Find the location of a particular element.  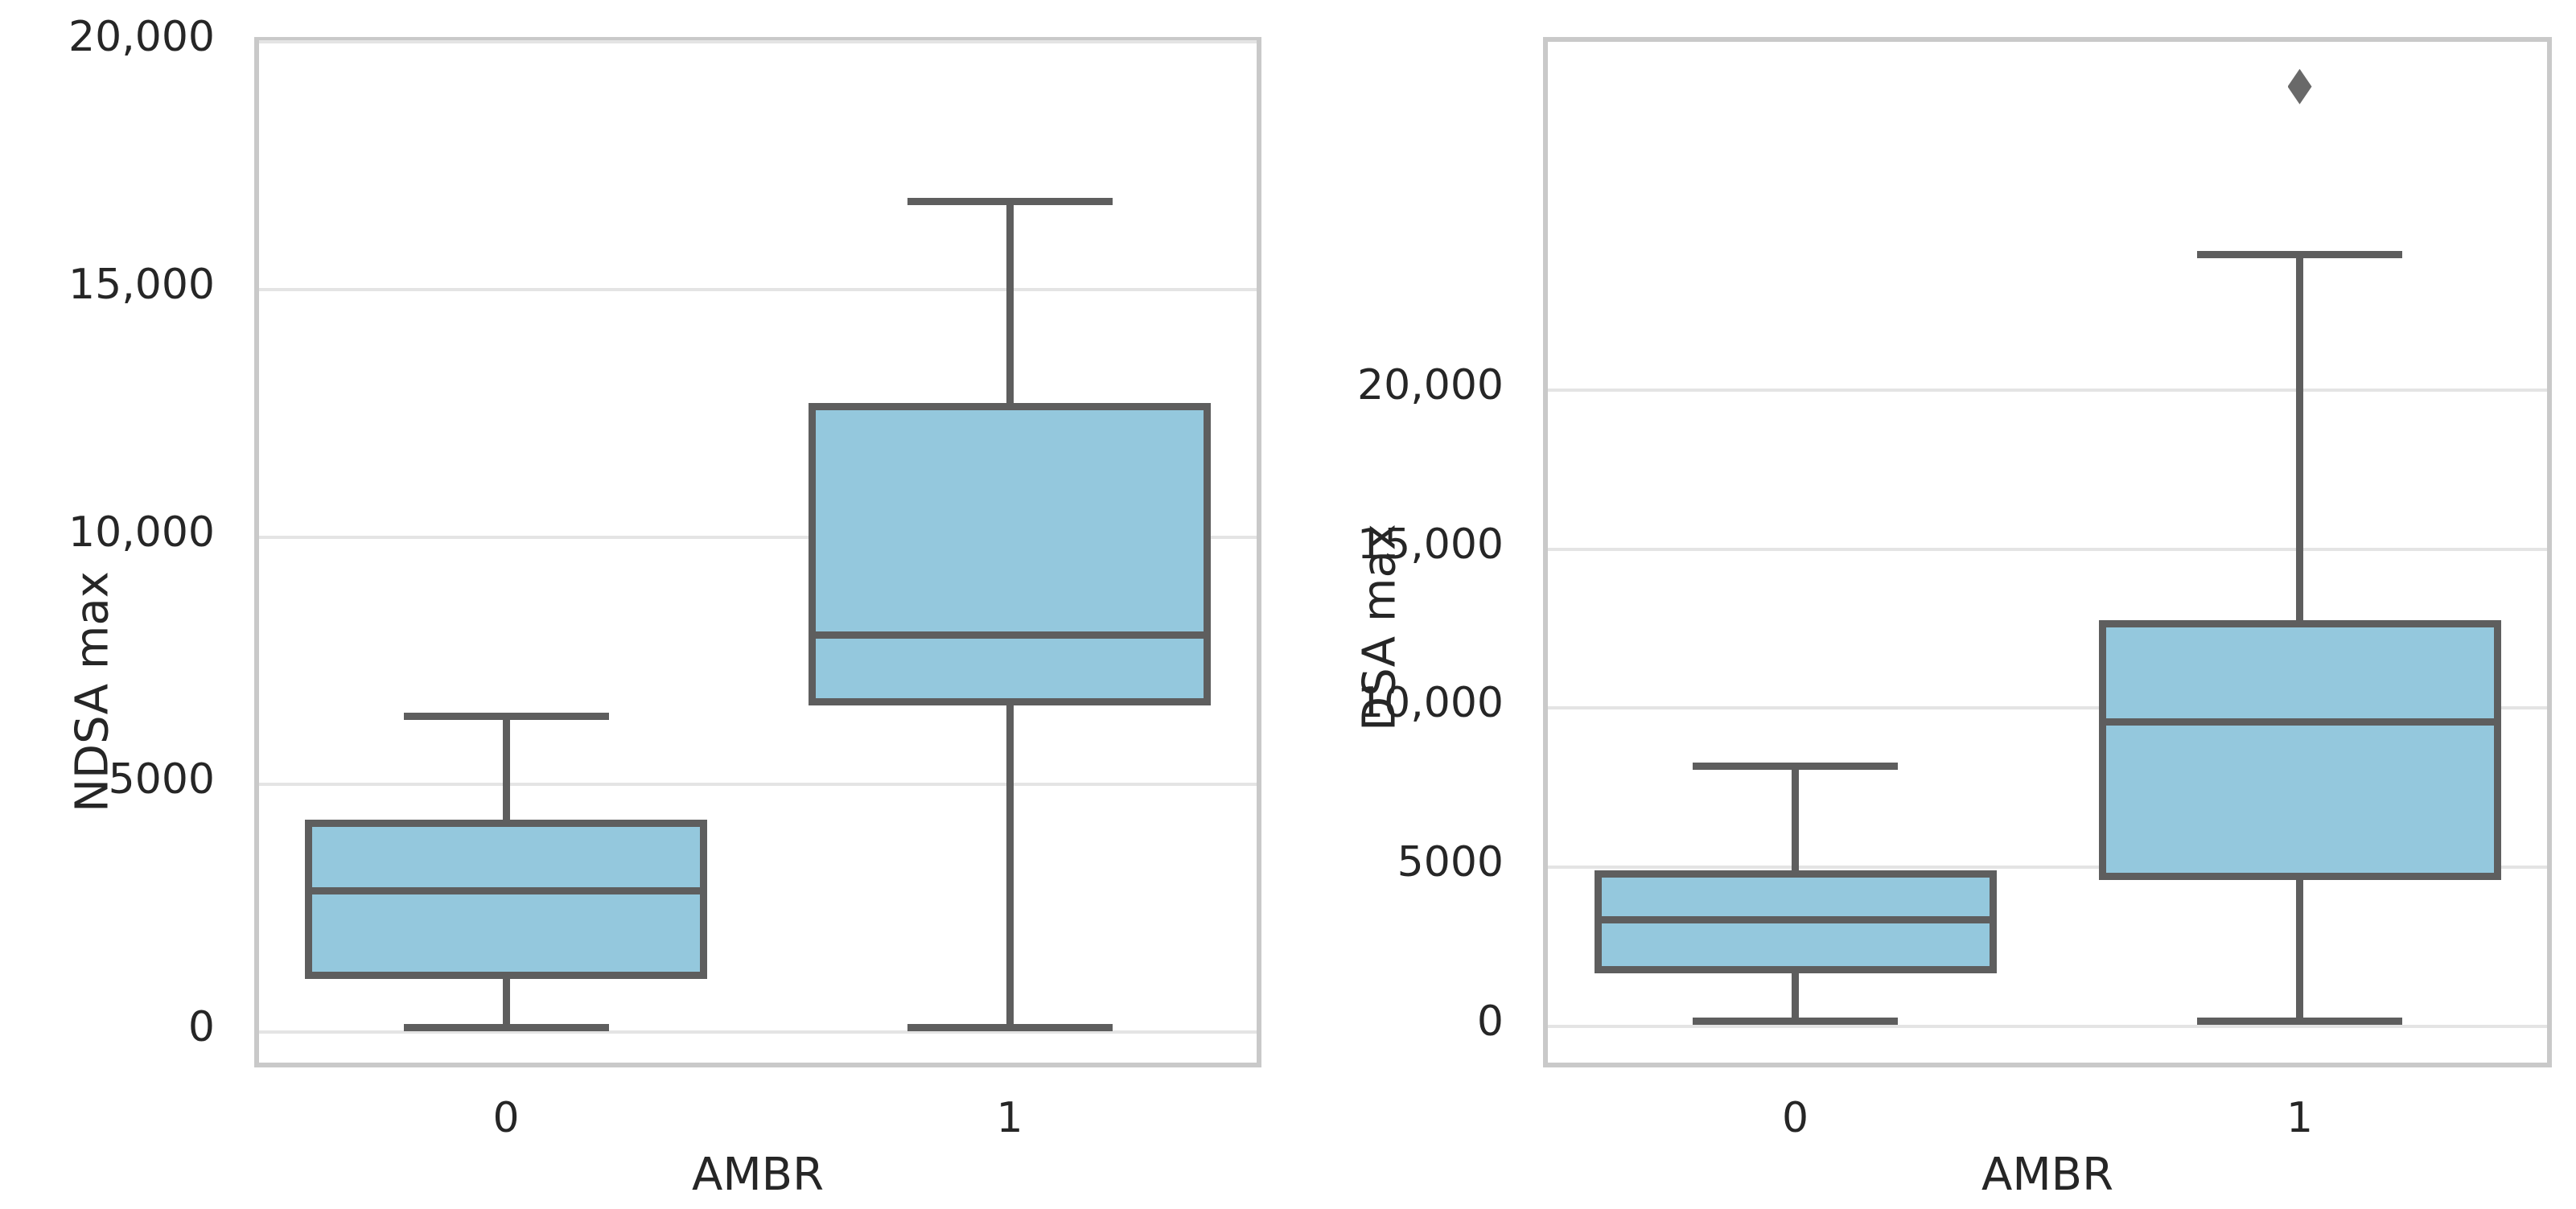

x-axis-label-ambr-left: AMBR is located at coordinates (758, 1175).